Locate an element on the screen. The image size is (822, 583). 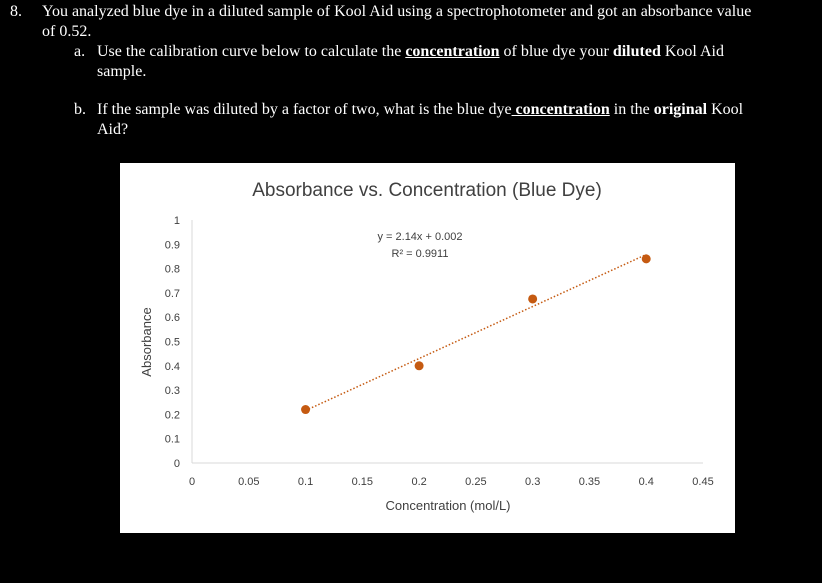
y-tick-label: 1 is located at coordinates (177, 221).